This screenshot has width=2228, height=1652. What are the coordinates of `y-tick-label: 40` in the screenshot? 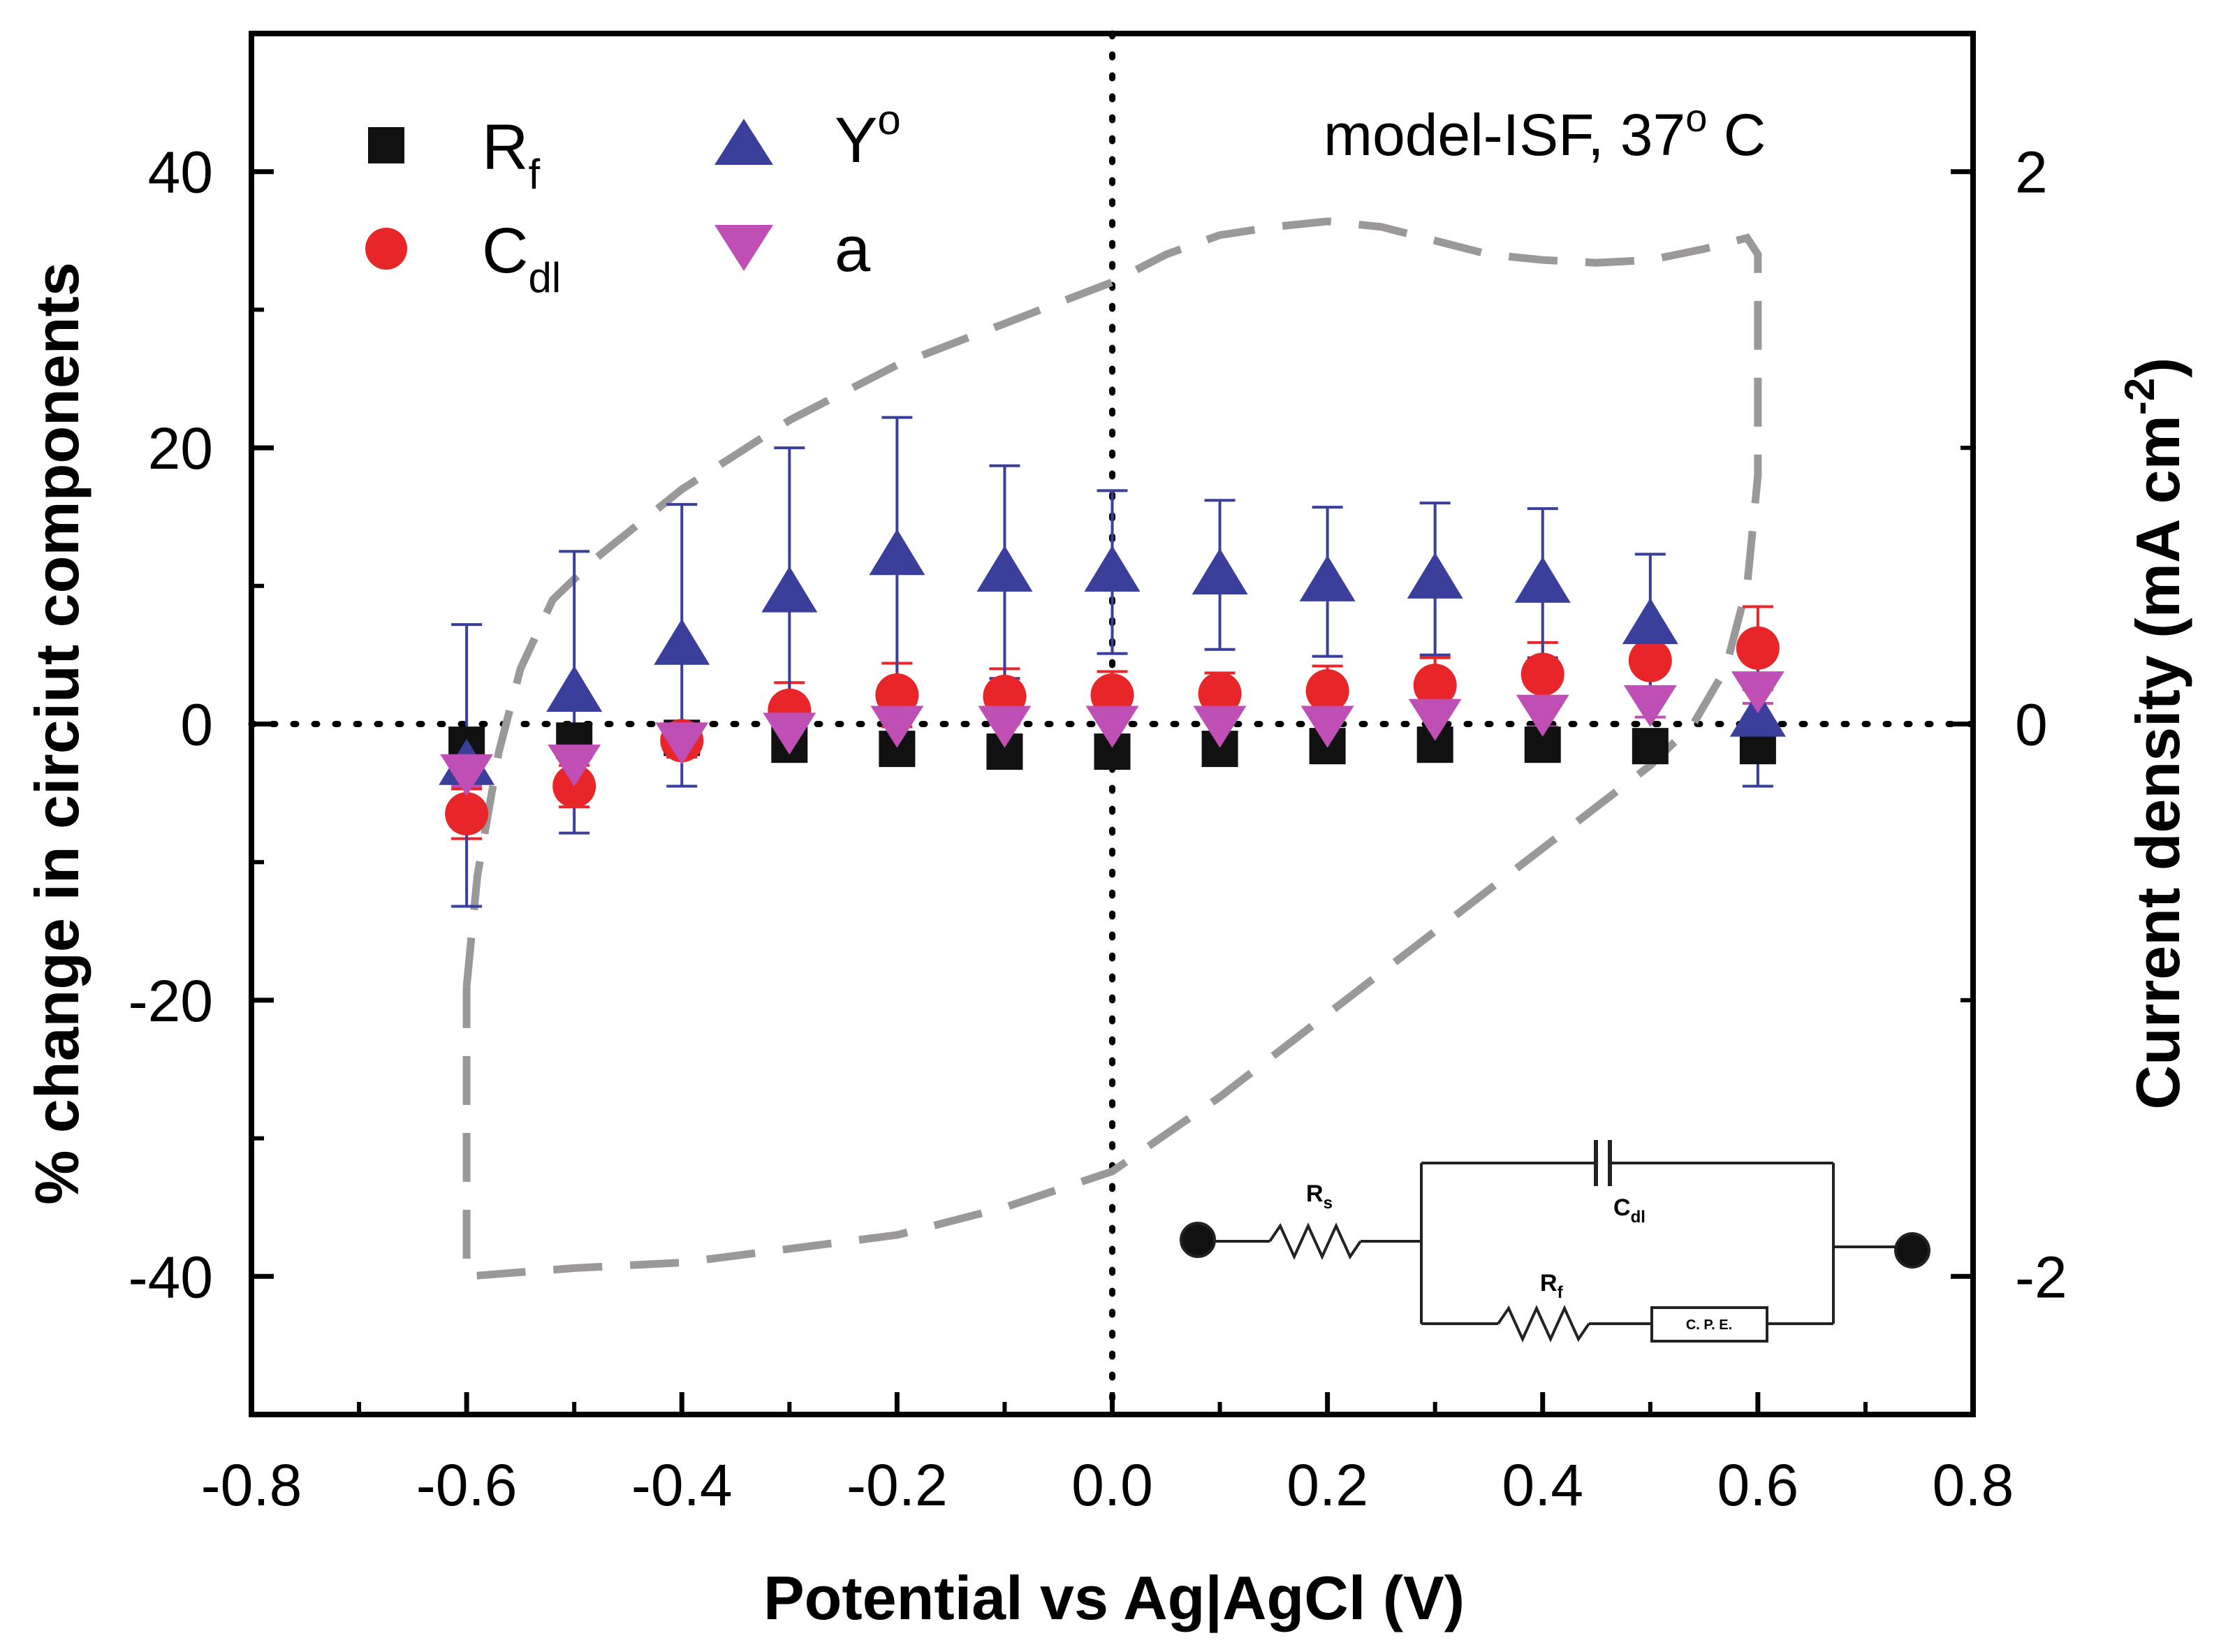 It's located at (180, 172).